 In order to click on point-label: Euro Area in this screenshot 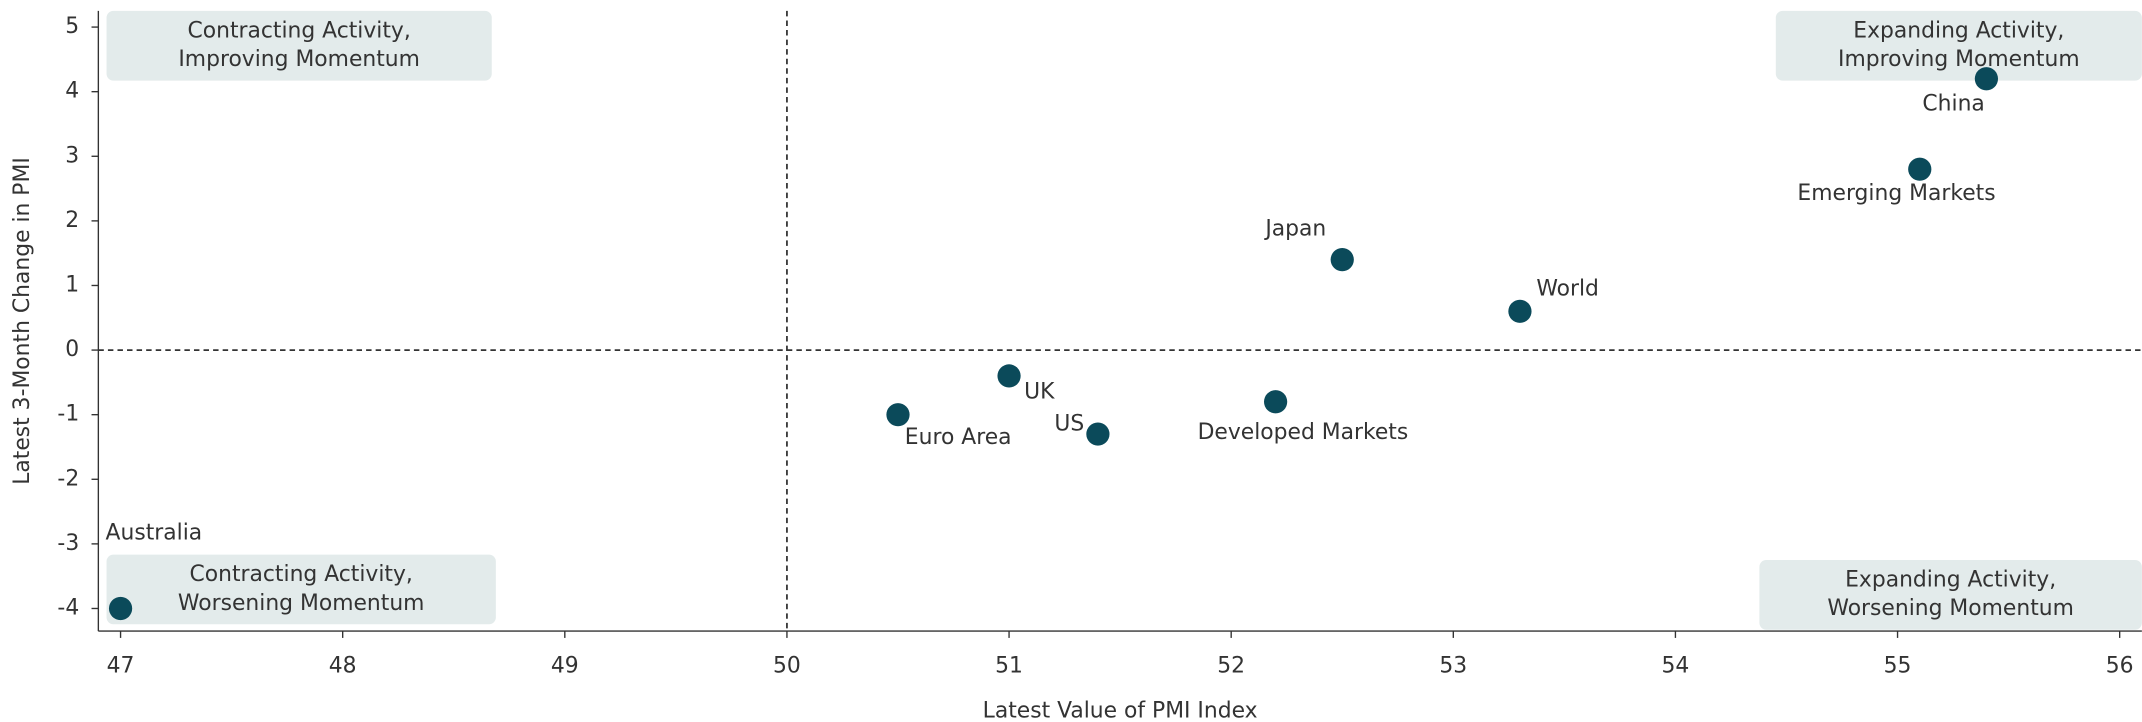, I will do `click(958, 437)`.